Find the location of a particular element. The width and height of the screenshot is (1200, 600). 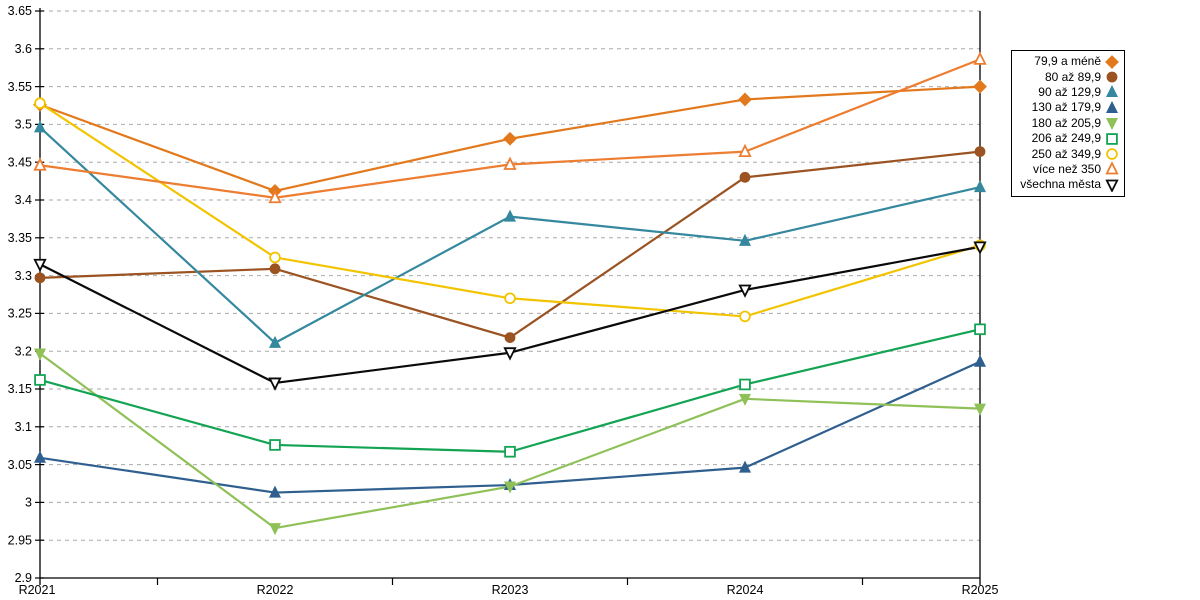

y-tick-label: 3.3 is located at coordinates (23, 276).